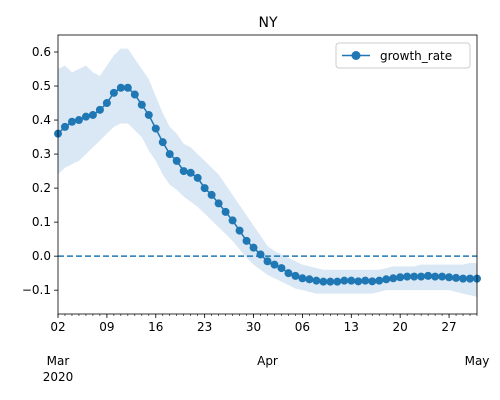  Describe the element at coordinates (41, 86) in the screenshot. I see `y-tick-label: 0.5` at that location.